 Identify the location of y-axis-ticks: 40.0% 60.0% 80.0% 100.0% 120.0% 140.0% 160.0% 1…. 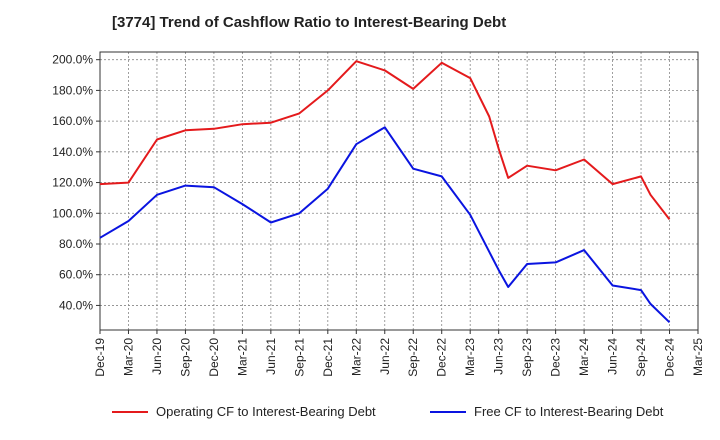
(76, 182).